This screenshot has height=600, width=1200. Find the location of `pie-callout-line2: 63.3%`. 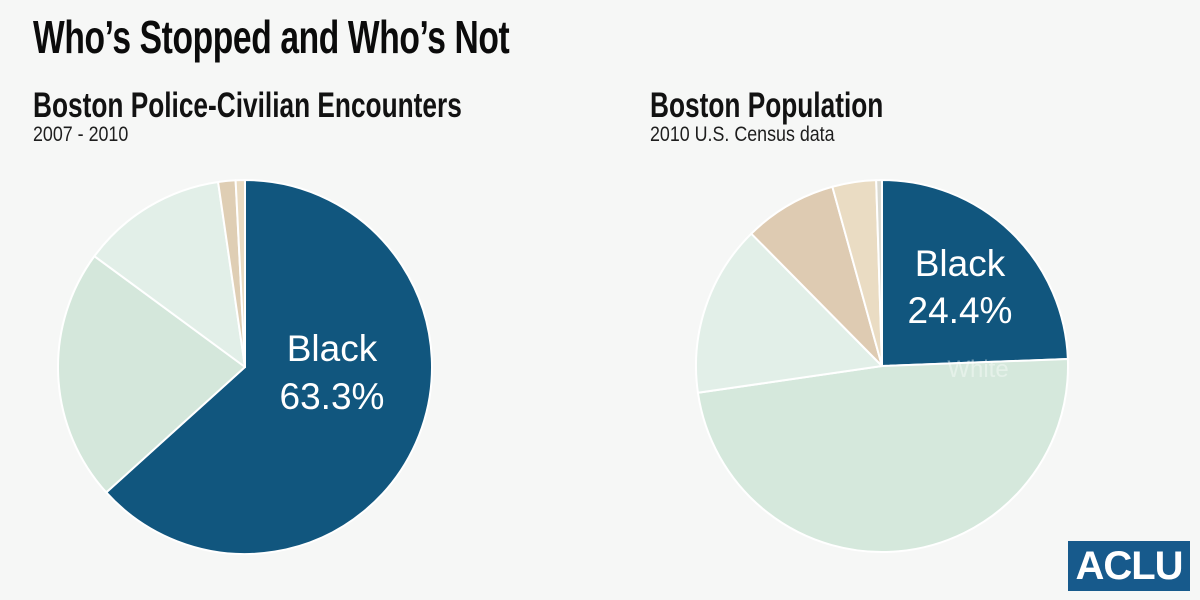

pie-callout-line2: 63.3% is located at coordinates (332, 396).